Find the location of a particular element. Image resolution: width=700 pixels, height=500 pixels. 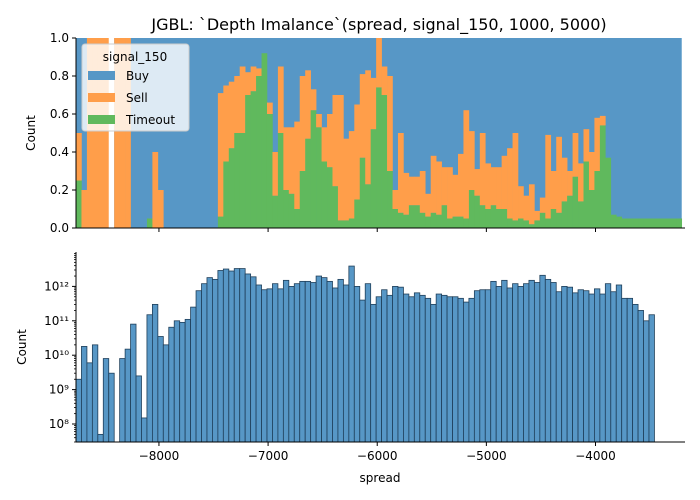

bottom-x-tick-label: −8000 is located at coordinates (159, 456).